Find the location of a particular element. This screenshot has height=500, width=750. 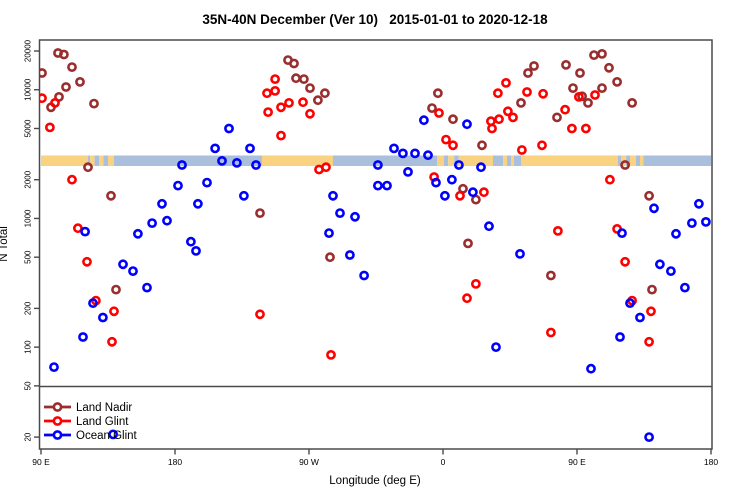

svg-text: 20000 is located at coordinates (28, 50).